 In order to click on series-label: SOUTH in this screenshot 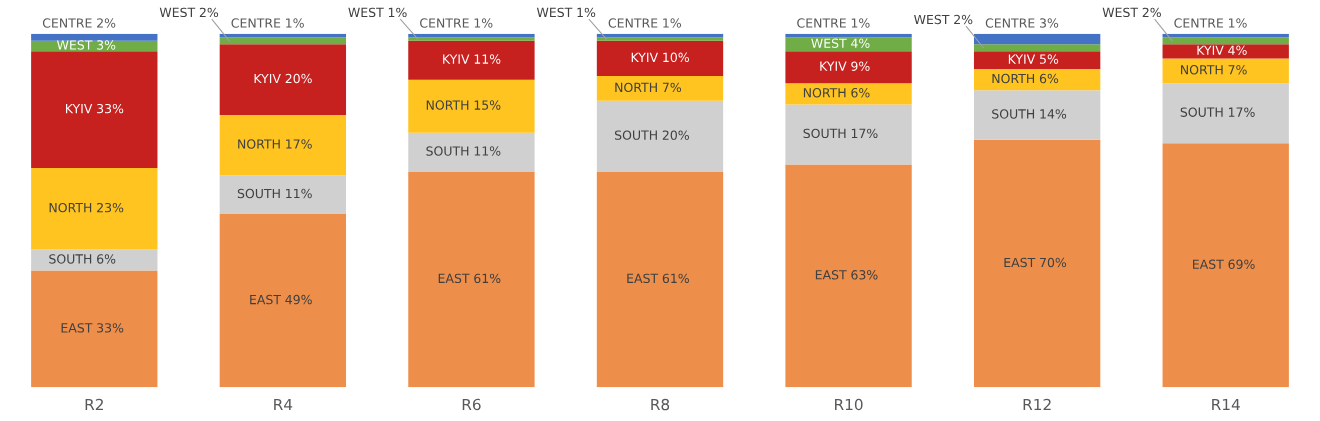, I will do `click(70, 259)`.